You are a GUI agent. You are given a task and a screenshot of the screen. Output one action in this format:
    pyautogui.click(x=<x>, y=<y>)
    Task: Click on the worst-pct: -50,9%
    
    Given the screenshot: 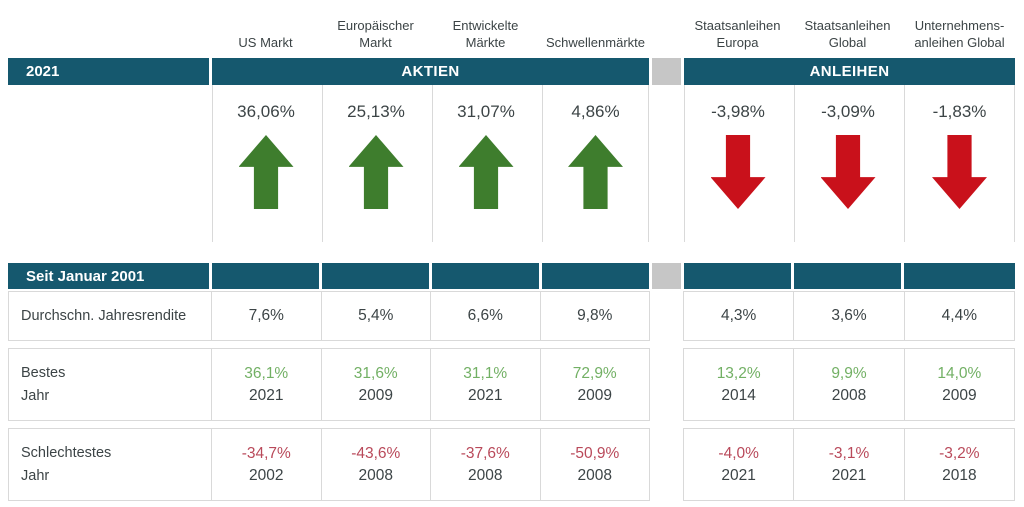 What is the action you would take?
    pyautogui.click(x=595, y=453)
    